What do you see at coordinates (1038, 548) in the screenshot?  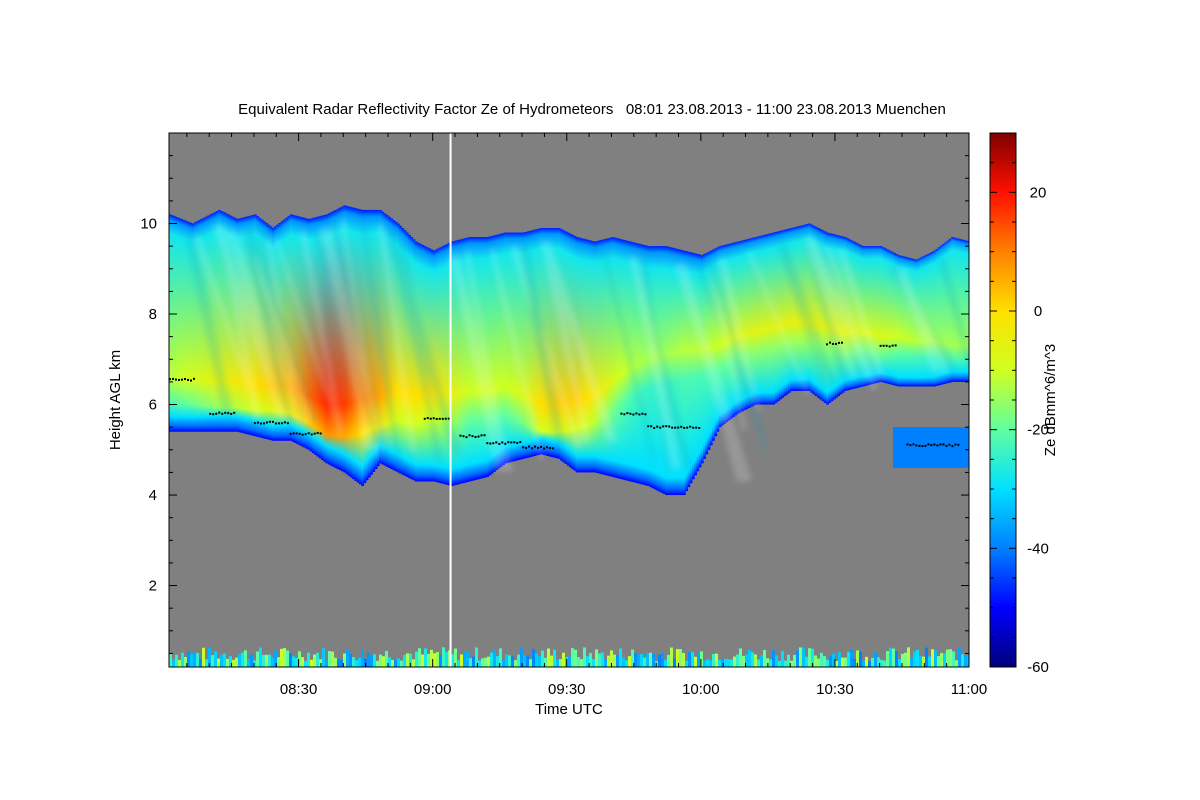 I see `colorbar-tick-label: -40` at bounding box center [1038, 548].